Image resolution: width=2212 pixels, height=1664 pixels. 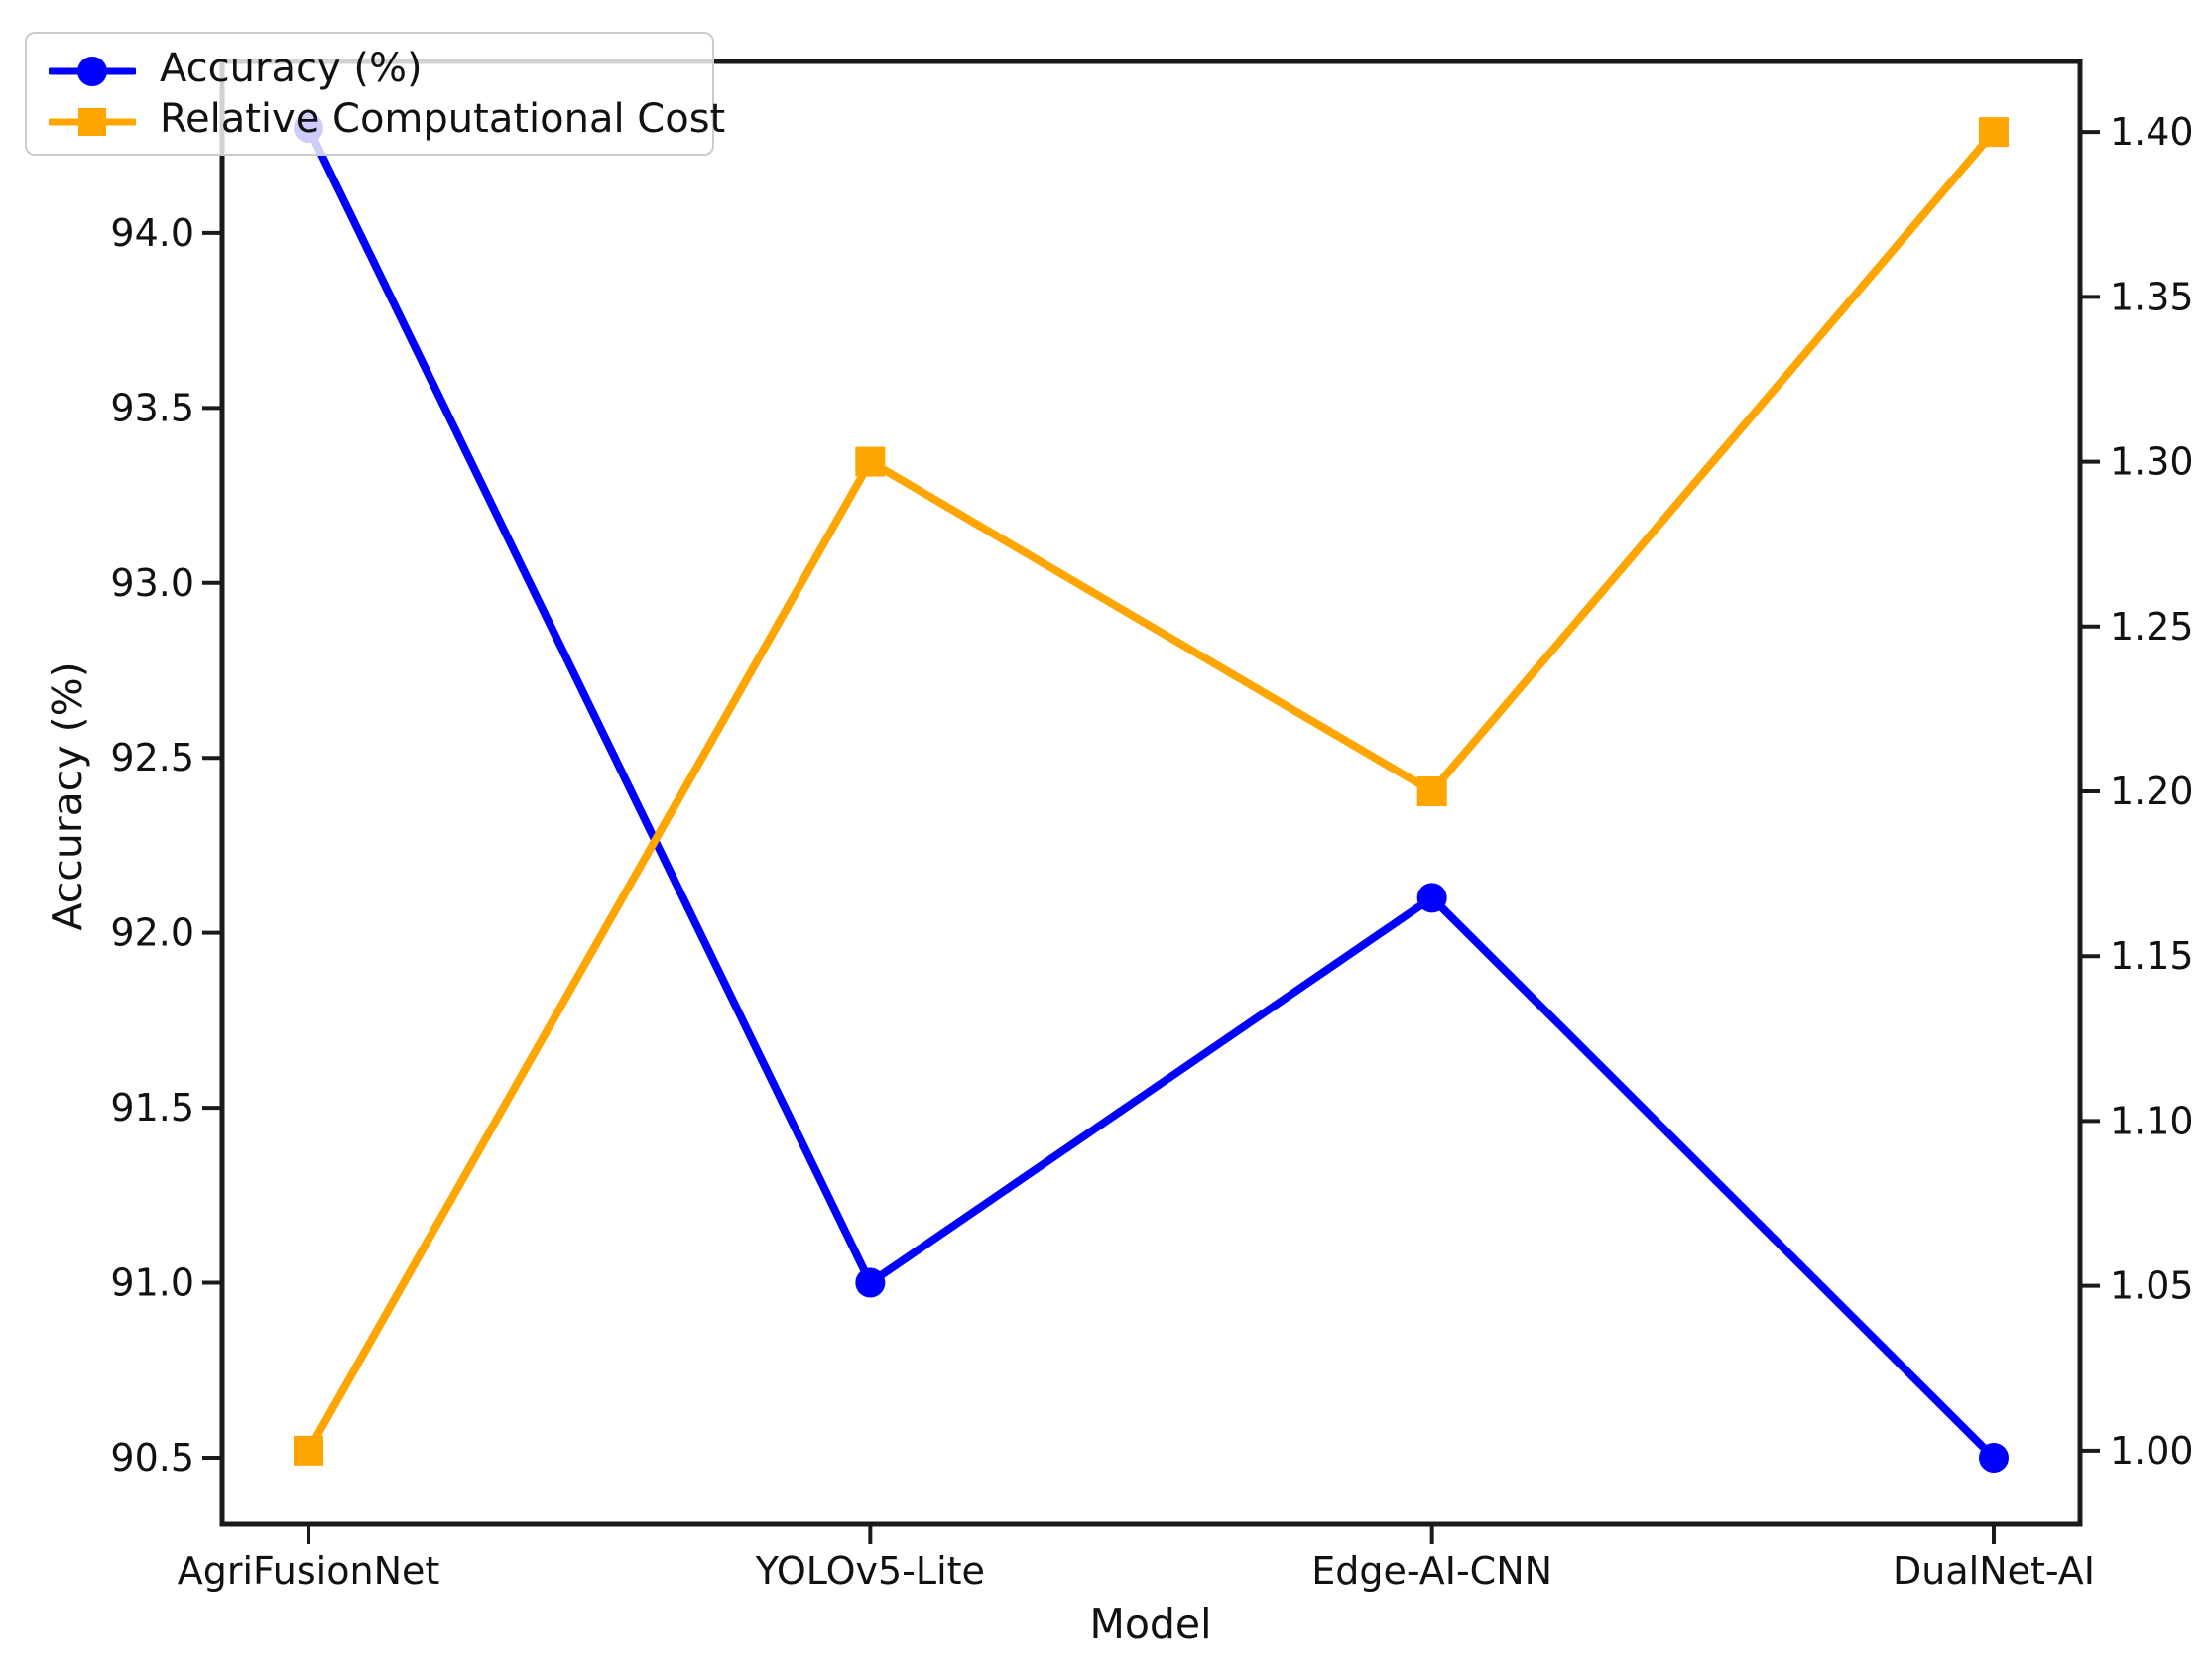 What do you see at coordinates (375, 94) in the screenshot?
I see `legend: Accuracy (%) Relative Computational Cost` at bounding box center [375, 94].